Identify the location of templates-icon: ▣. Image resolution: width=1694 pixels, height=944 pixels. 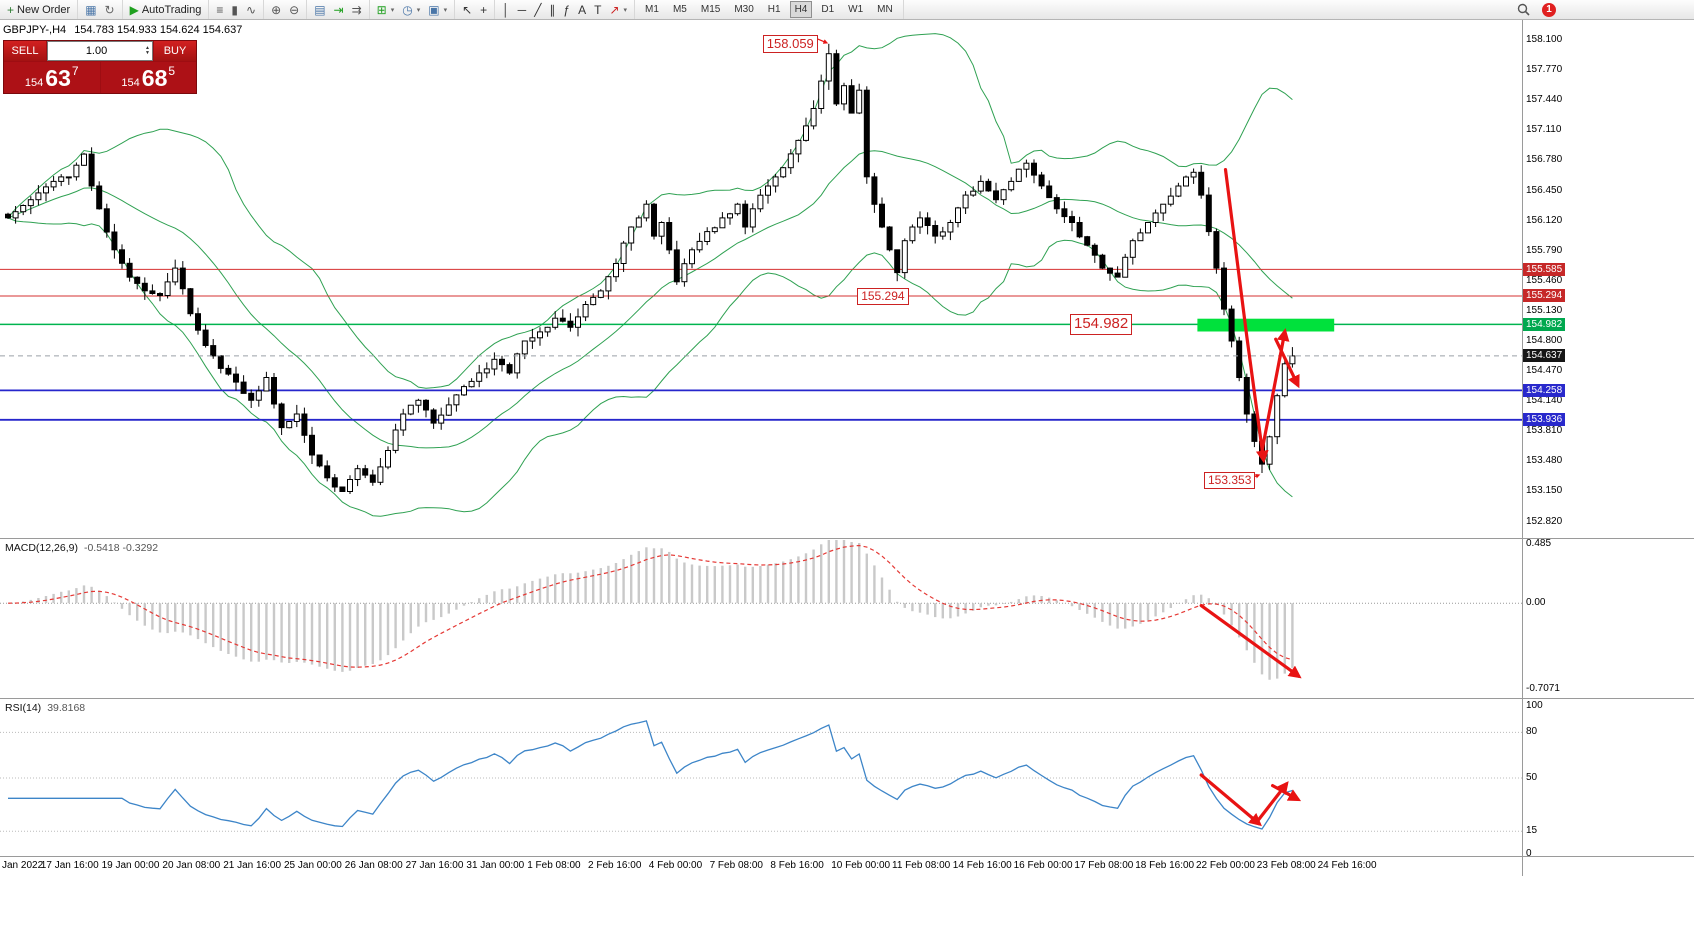
(434, 9).